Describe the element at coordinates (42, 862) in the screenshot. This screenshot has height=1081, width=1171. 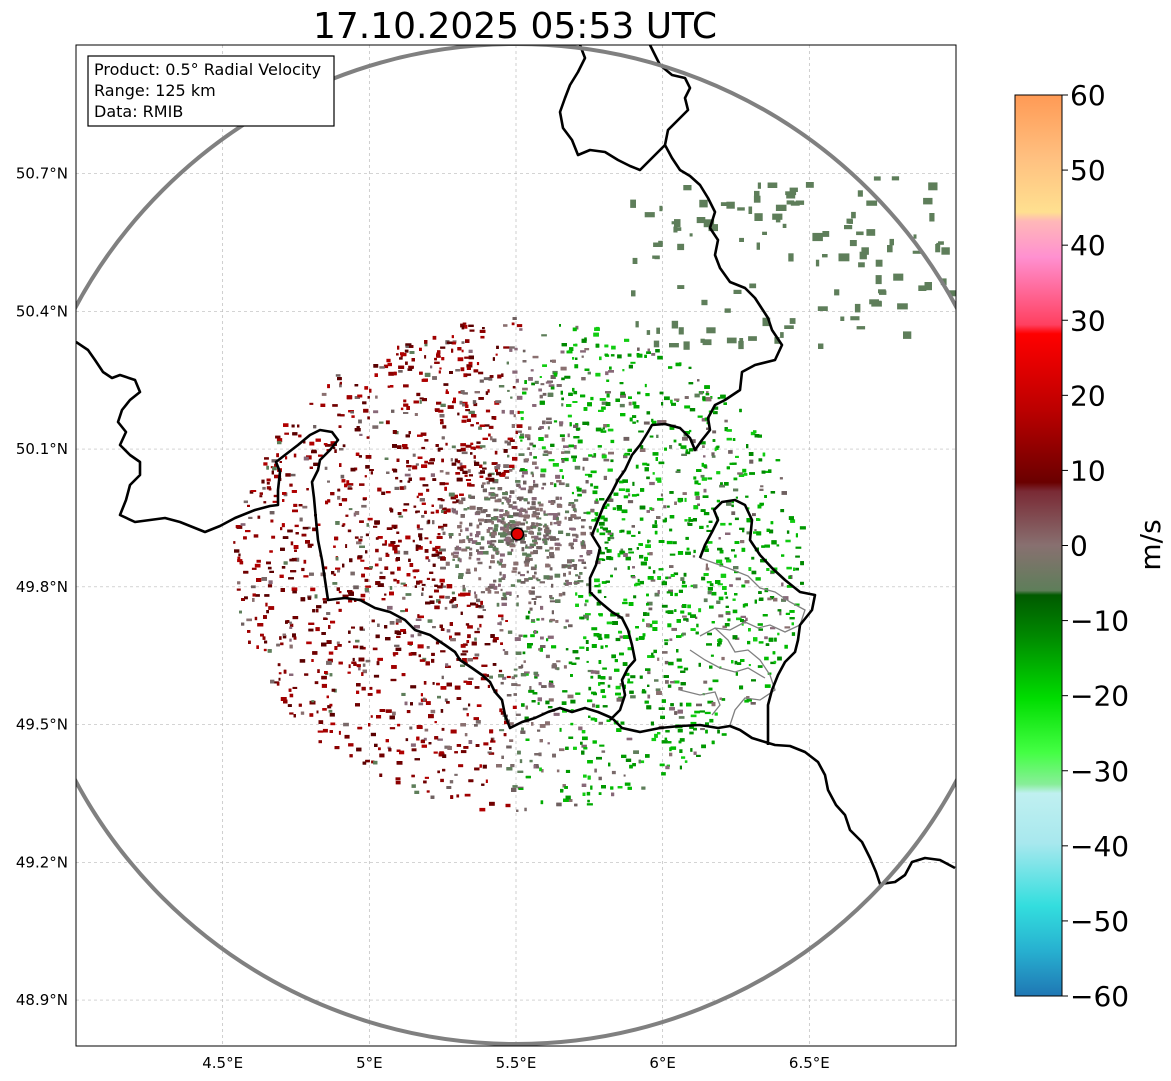
I see `lat-tick-label: 49.2°N` at that location.